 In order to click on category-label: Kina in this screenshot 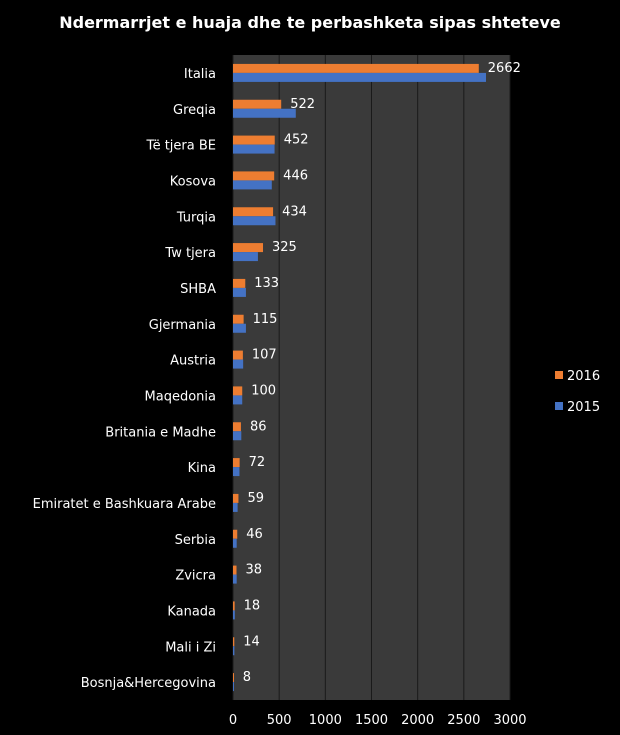, I will do `click(202, 468)`.